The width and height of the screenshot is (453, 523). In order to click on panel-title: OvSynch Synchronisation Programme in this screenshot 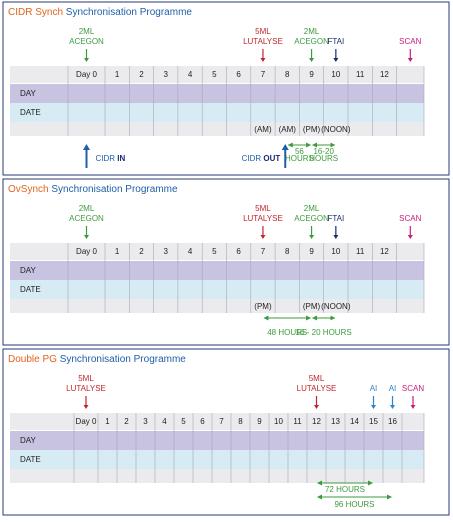, I will do `click(93, 189)`.